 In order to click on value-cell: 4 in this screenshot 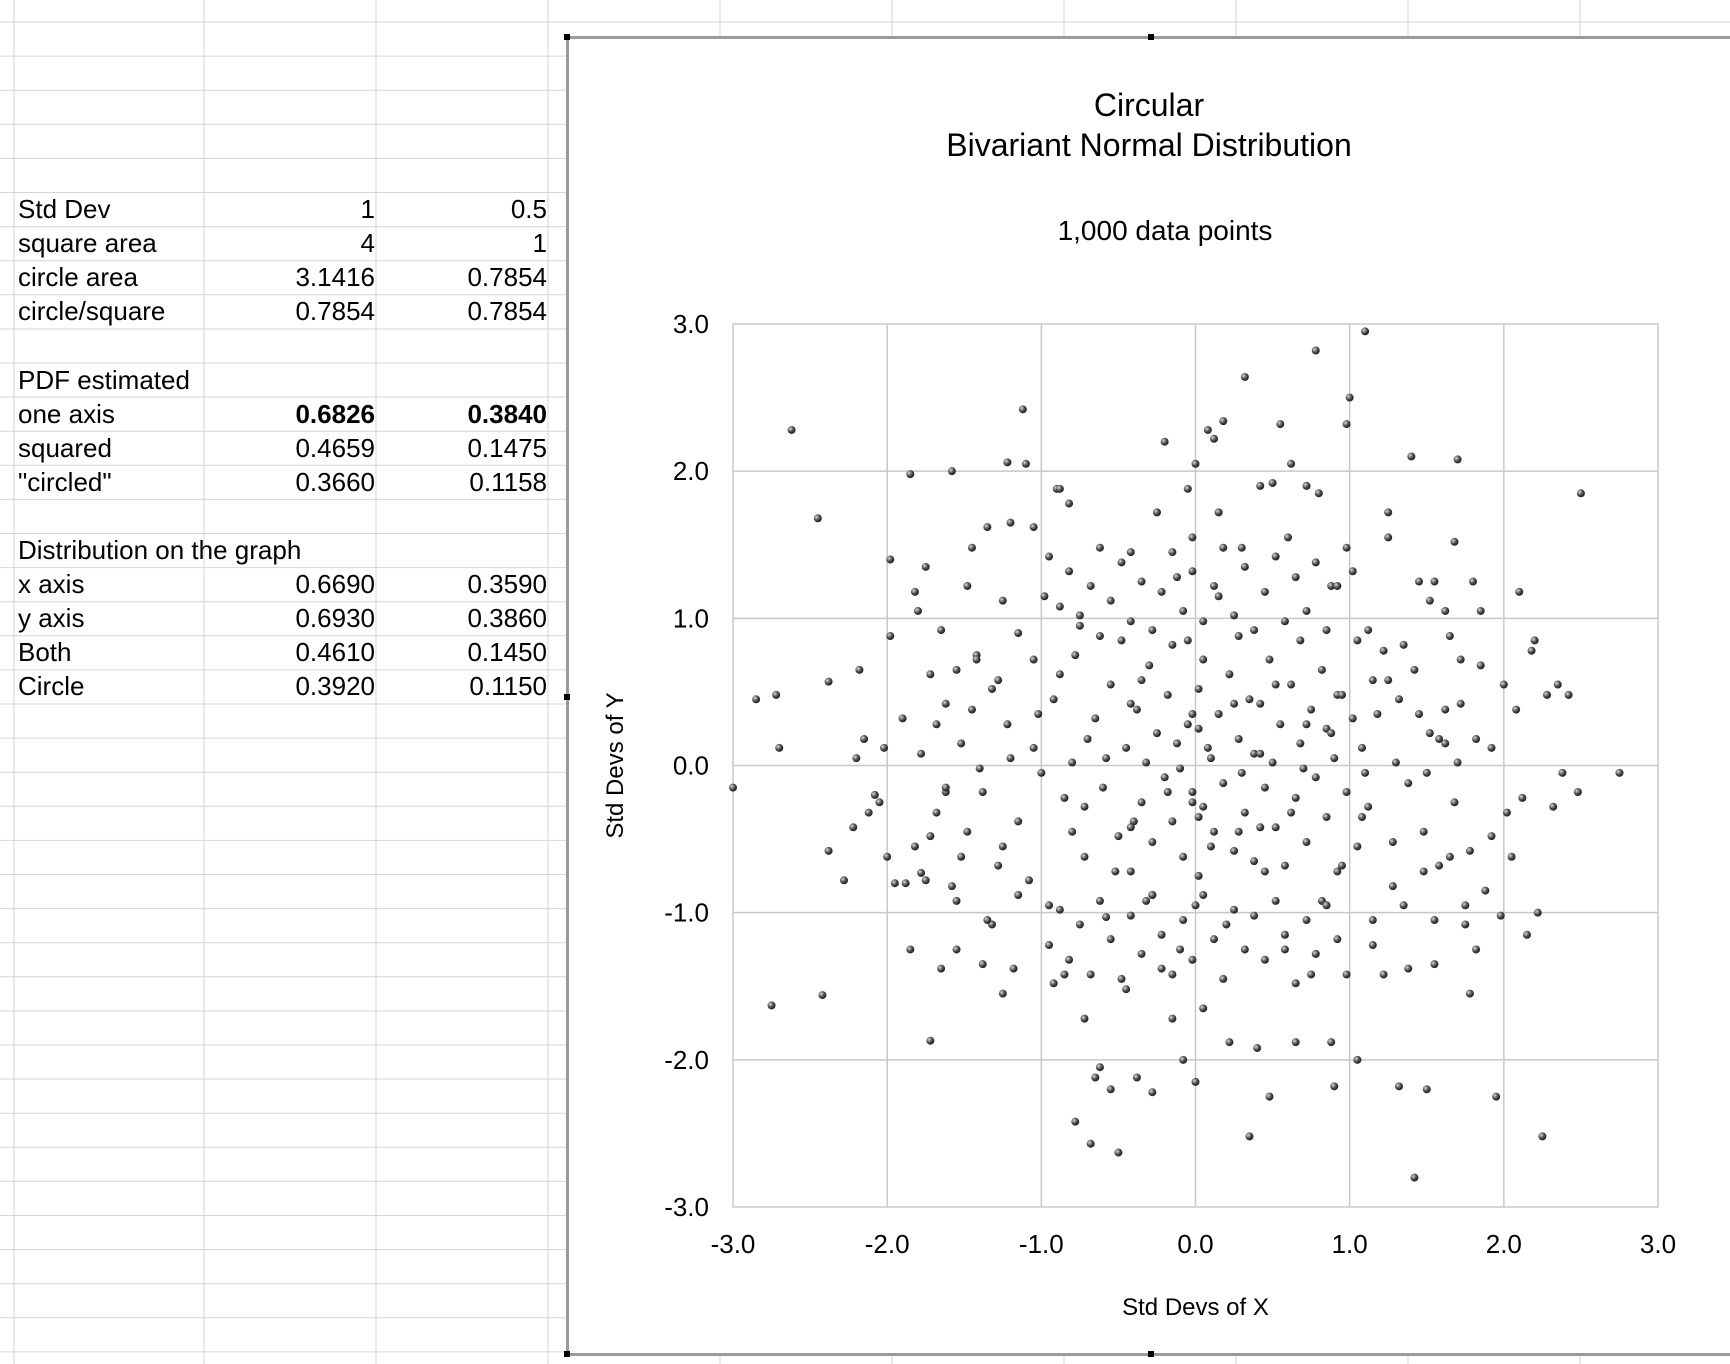, I will do `click(367, 243)`.